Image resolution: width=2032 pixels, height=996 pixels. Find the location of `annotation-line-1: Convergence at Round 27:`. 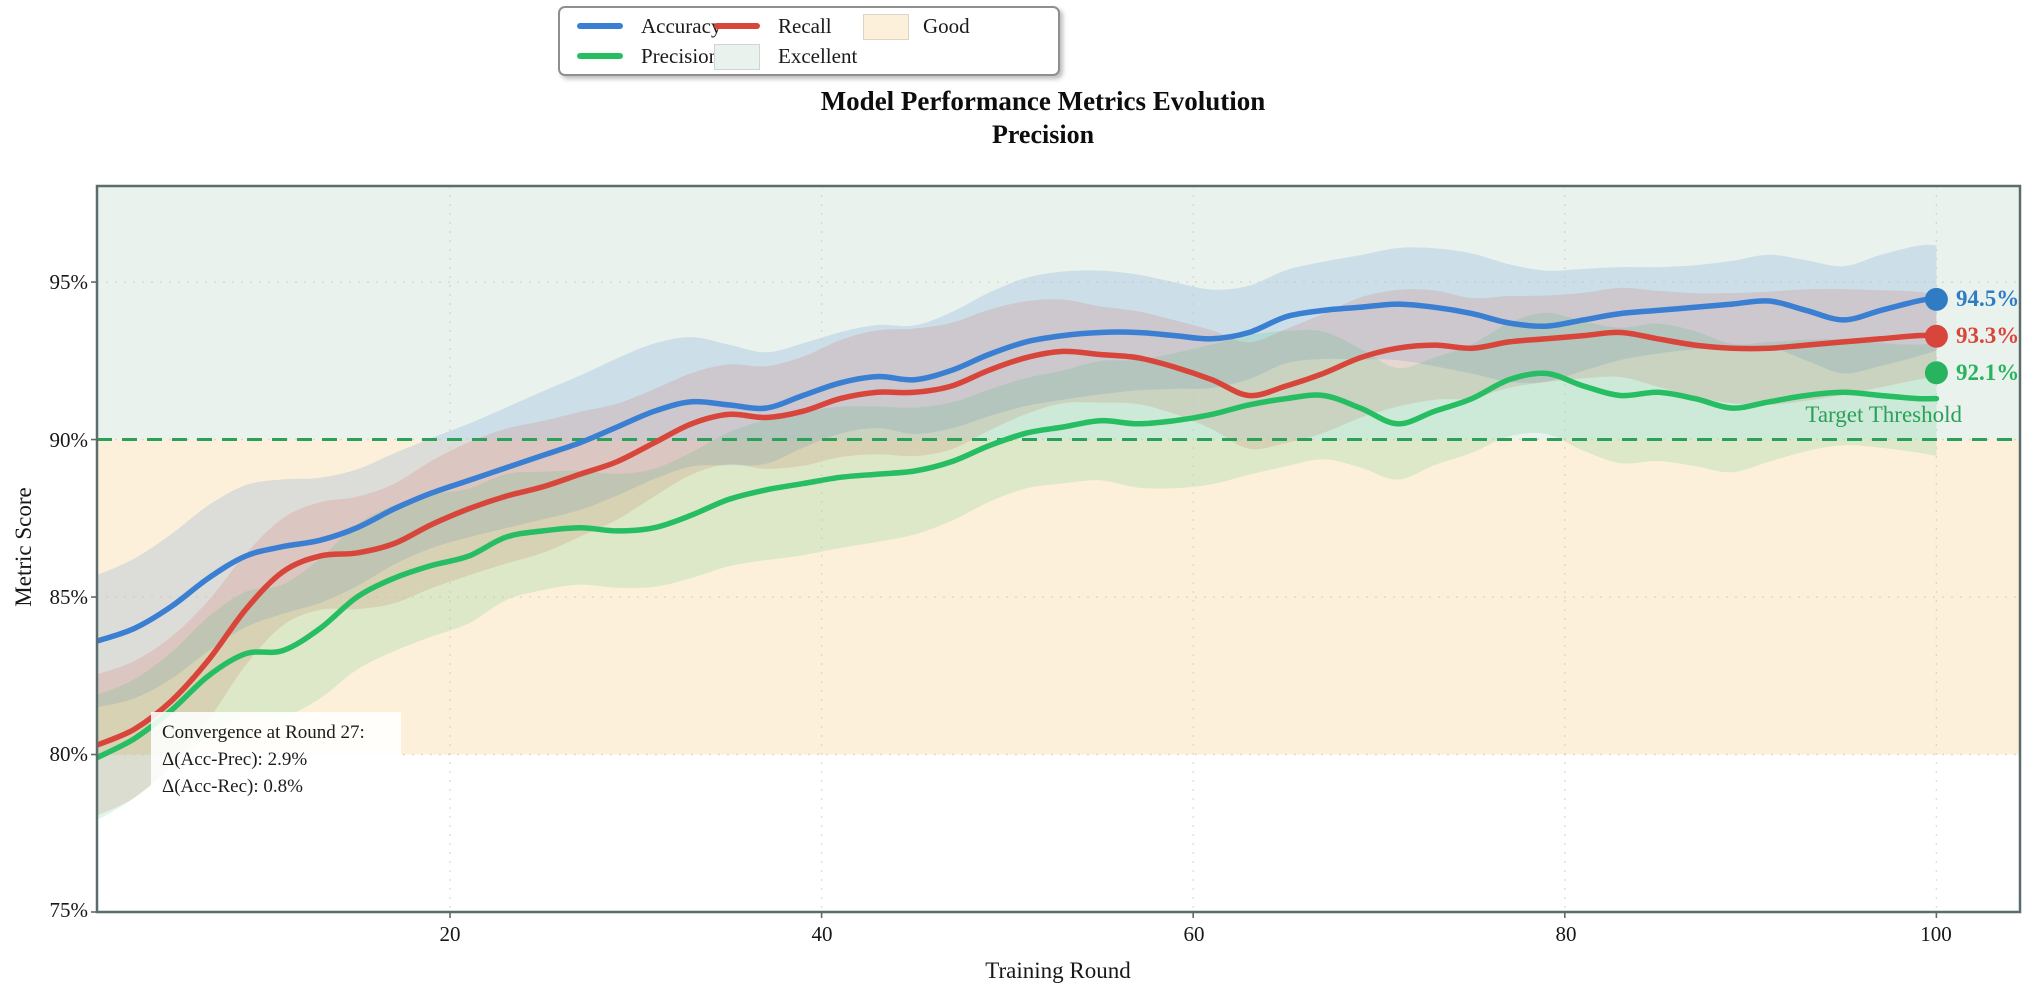

annotation-line-1: Convergence at Round 27: is located at coordinates (263, 732).